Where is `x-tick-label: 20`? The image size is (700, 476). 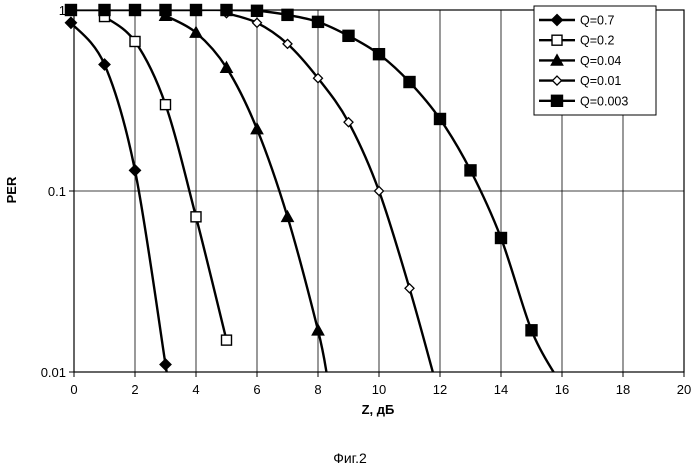 x-tick-label: 20 is located at coordinates (684, 389).